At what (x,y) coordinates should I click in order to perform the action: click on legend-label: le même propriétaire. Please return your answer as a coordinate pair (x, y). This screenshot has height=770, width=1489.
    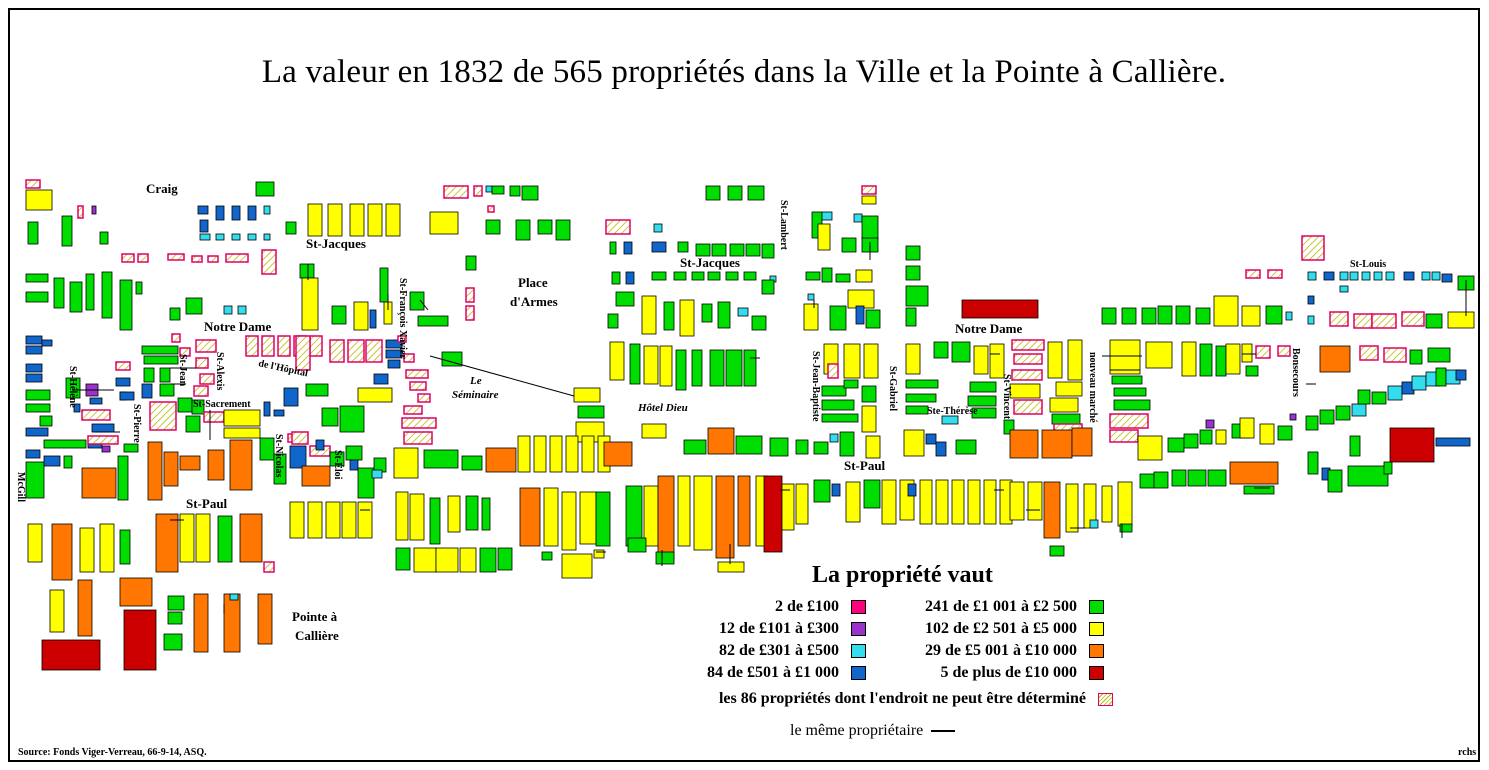
    Looking at the image, I should click on (857, 730).